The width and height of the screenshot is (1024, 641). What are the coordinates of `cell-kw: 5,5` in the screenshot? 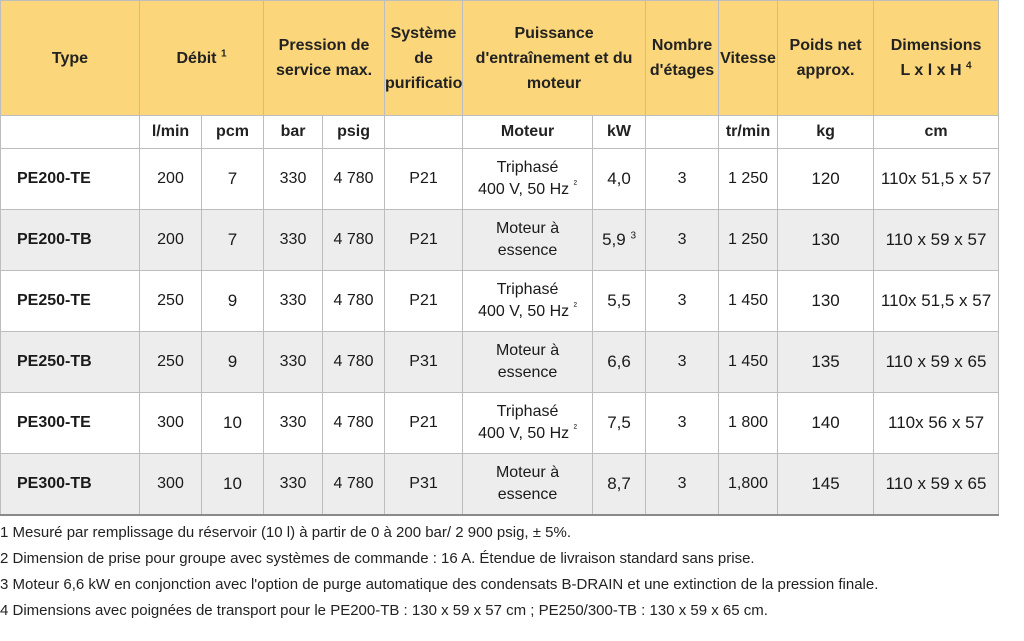 It's located at (619, 301).